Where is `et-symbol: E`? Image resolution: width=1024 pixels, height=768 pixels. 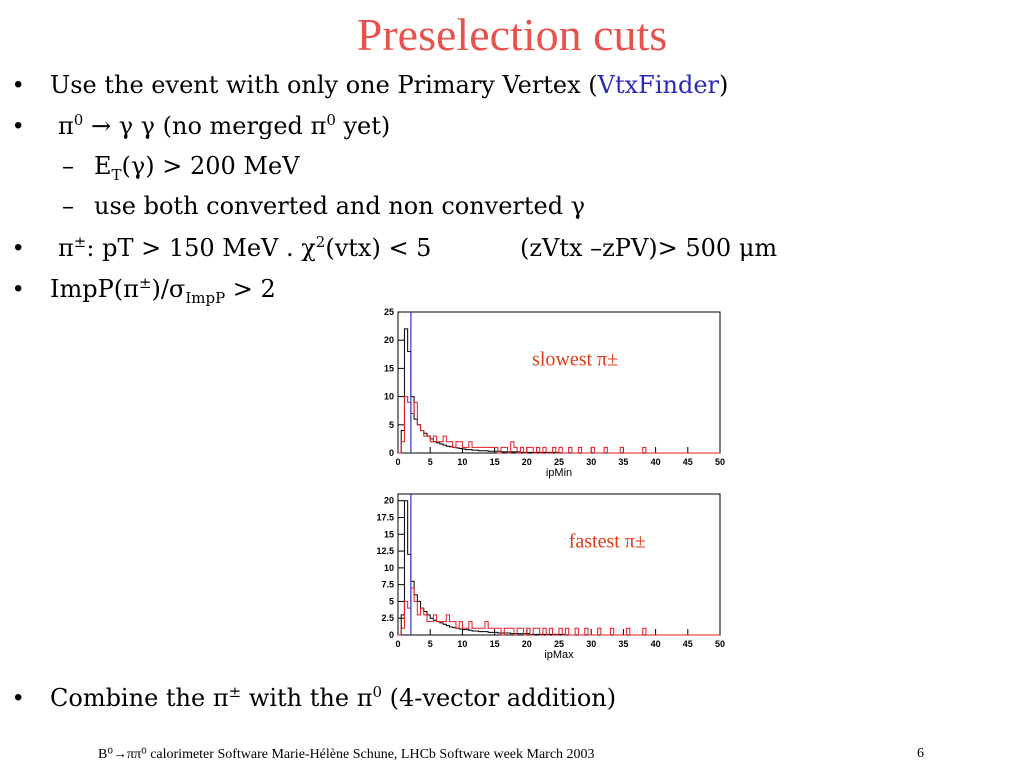 et-symbol: E is located at coordinates (103, 166).